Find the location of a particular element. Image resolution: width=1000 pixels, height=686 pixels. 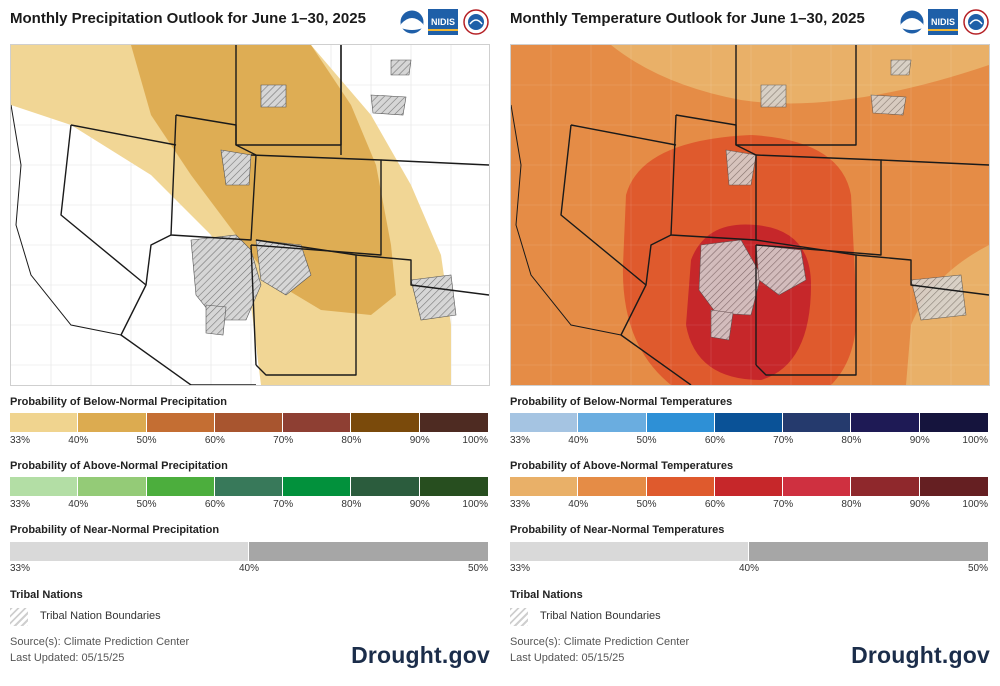

tribal-legend: Tribal Nation Boundaries is located at coordinates (160, 617).